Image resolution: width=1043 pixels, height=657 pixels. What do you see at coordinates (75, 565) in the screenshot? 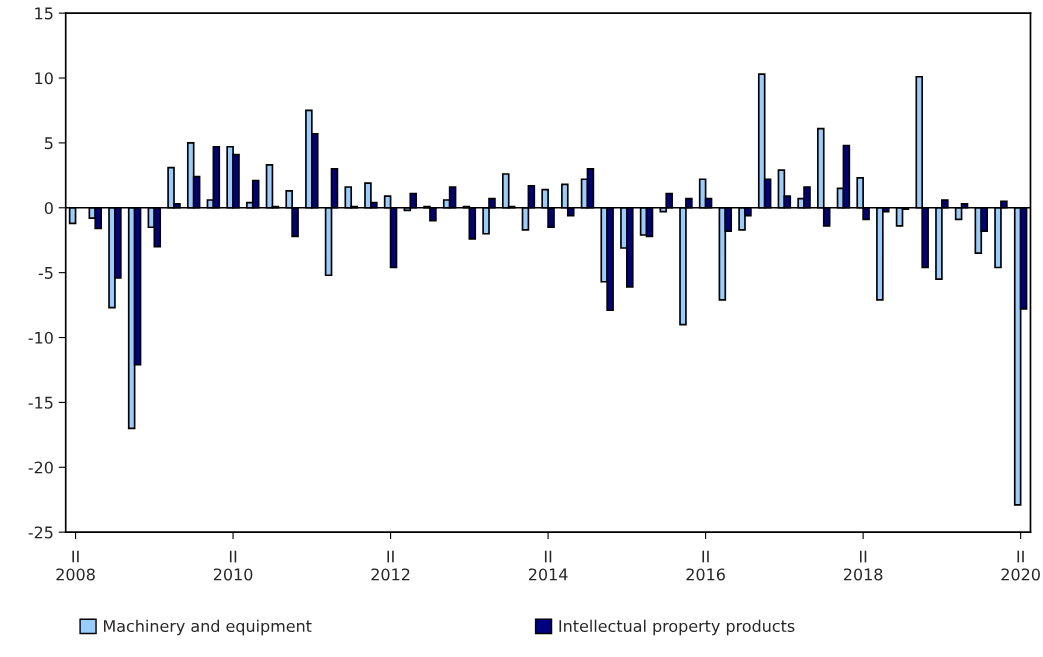
I see `x-tick-label: II 2008` at bounding box center [75, 565].